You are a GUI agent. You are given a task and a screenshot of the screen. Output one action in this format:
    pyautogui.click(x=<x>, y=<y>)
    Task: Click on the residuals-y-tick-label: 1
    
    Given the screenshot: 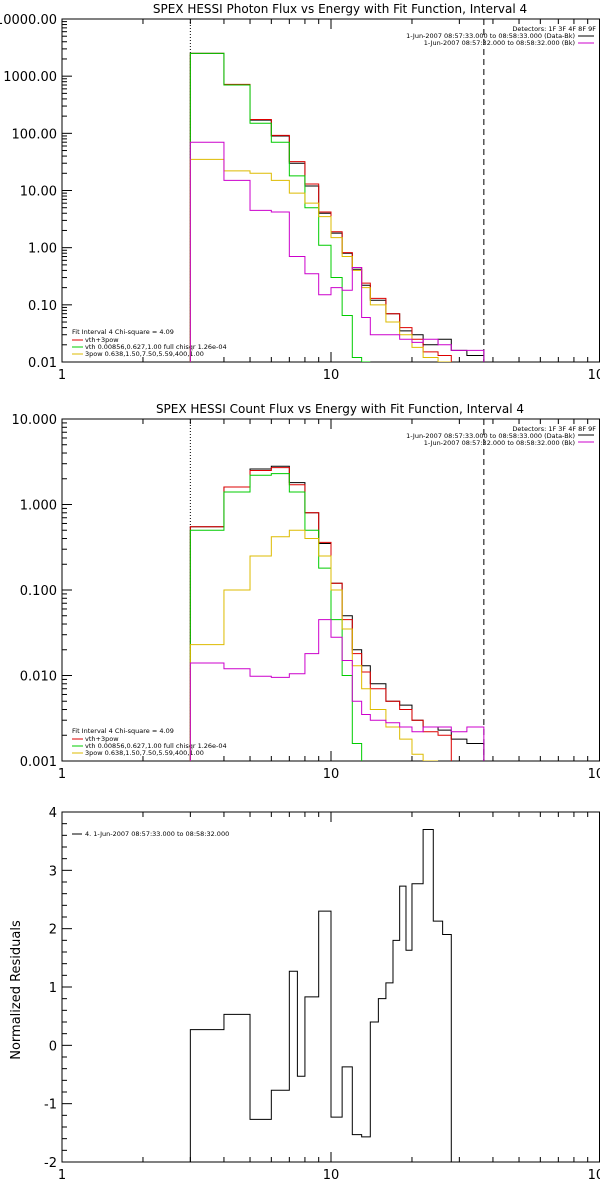 What is the action you would take?
    pyautogui.click(x=53, y=988)
    